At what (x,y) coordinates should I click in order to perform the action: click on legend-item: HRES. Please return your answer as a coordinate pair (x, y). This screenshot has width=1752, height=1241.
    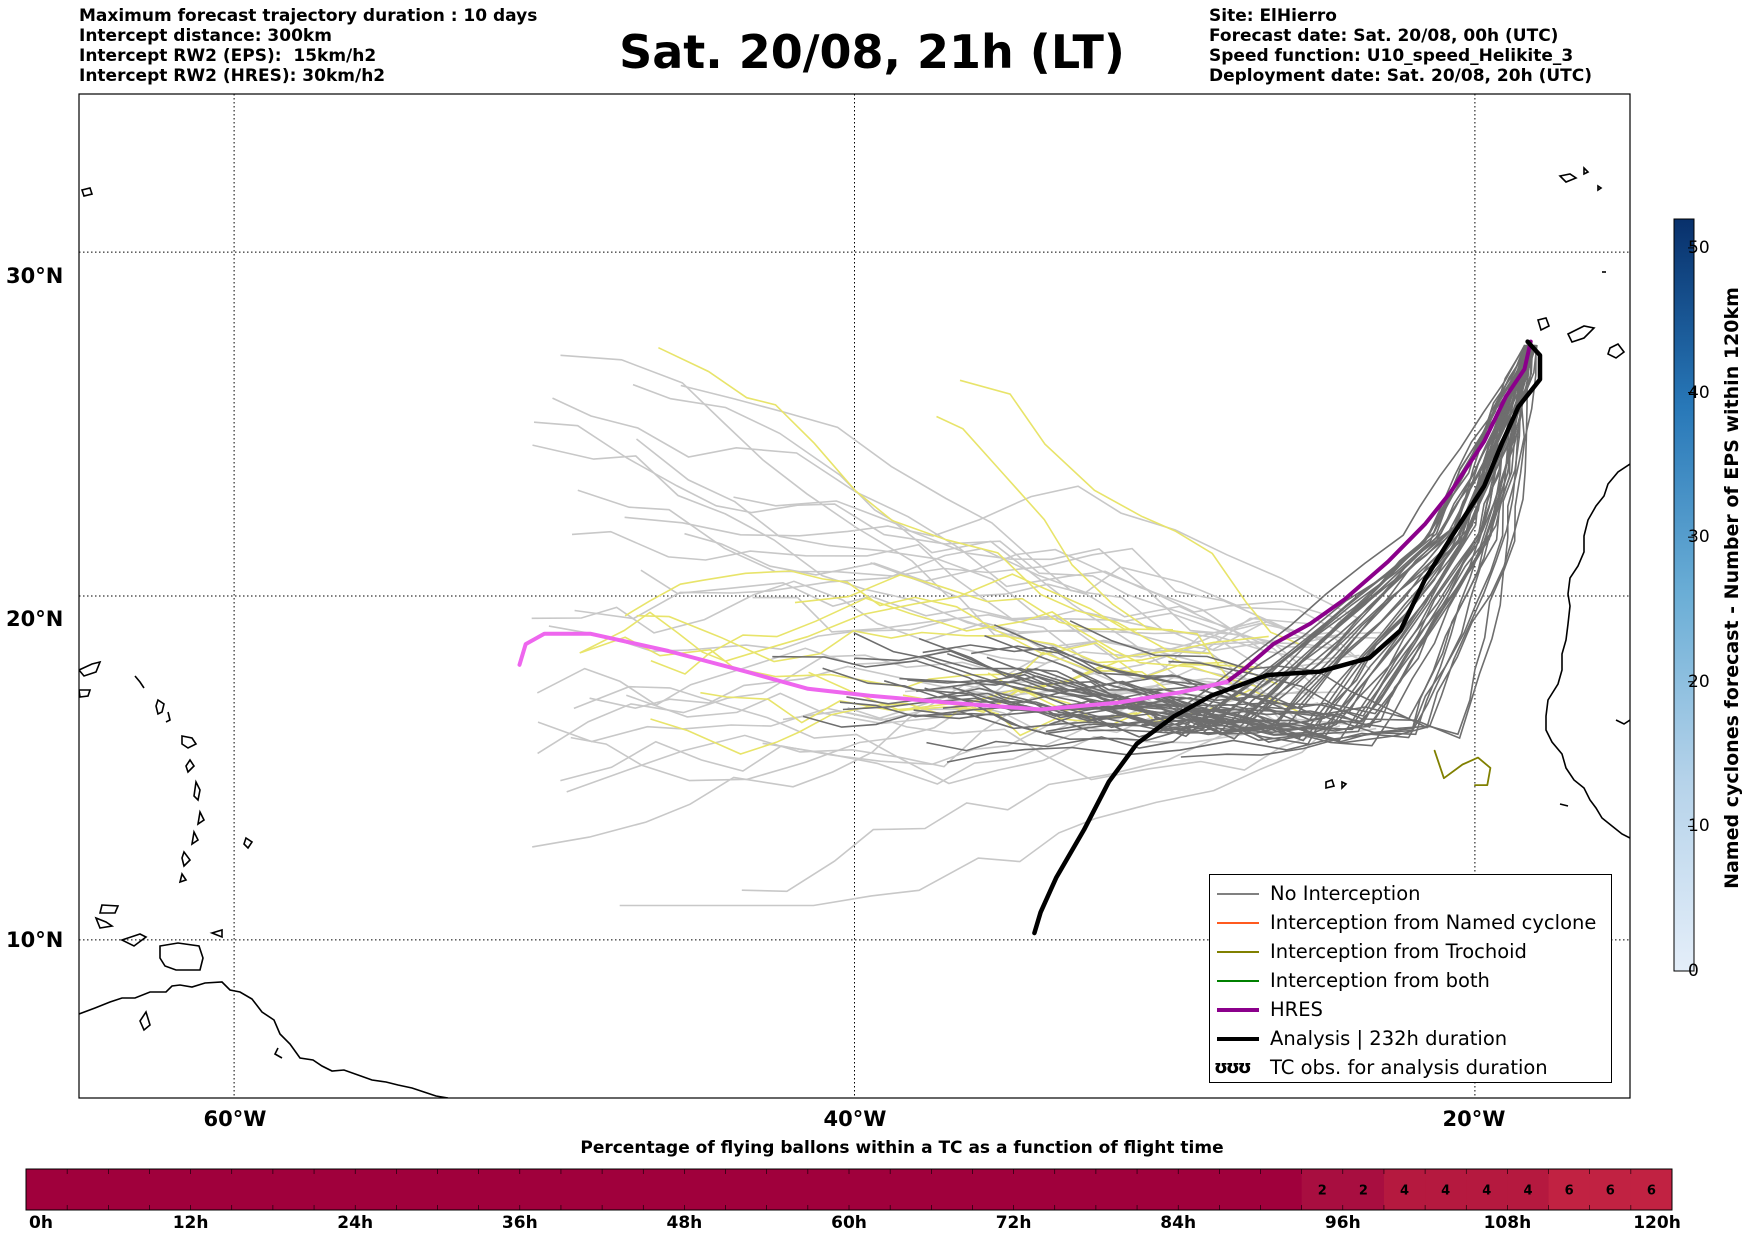
    Looking at the image, I should click on (1410, 1009).